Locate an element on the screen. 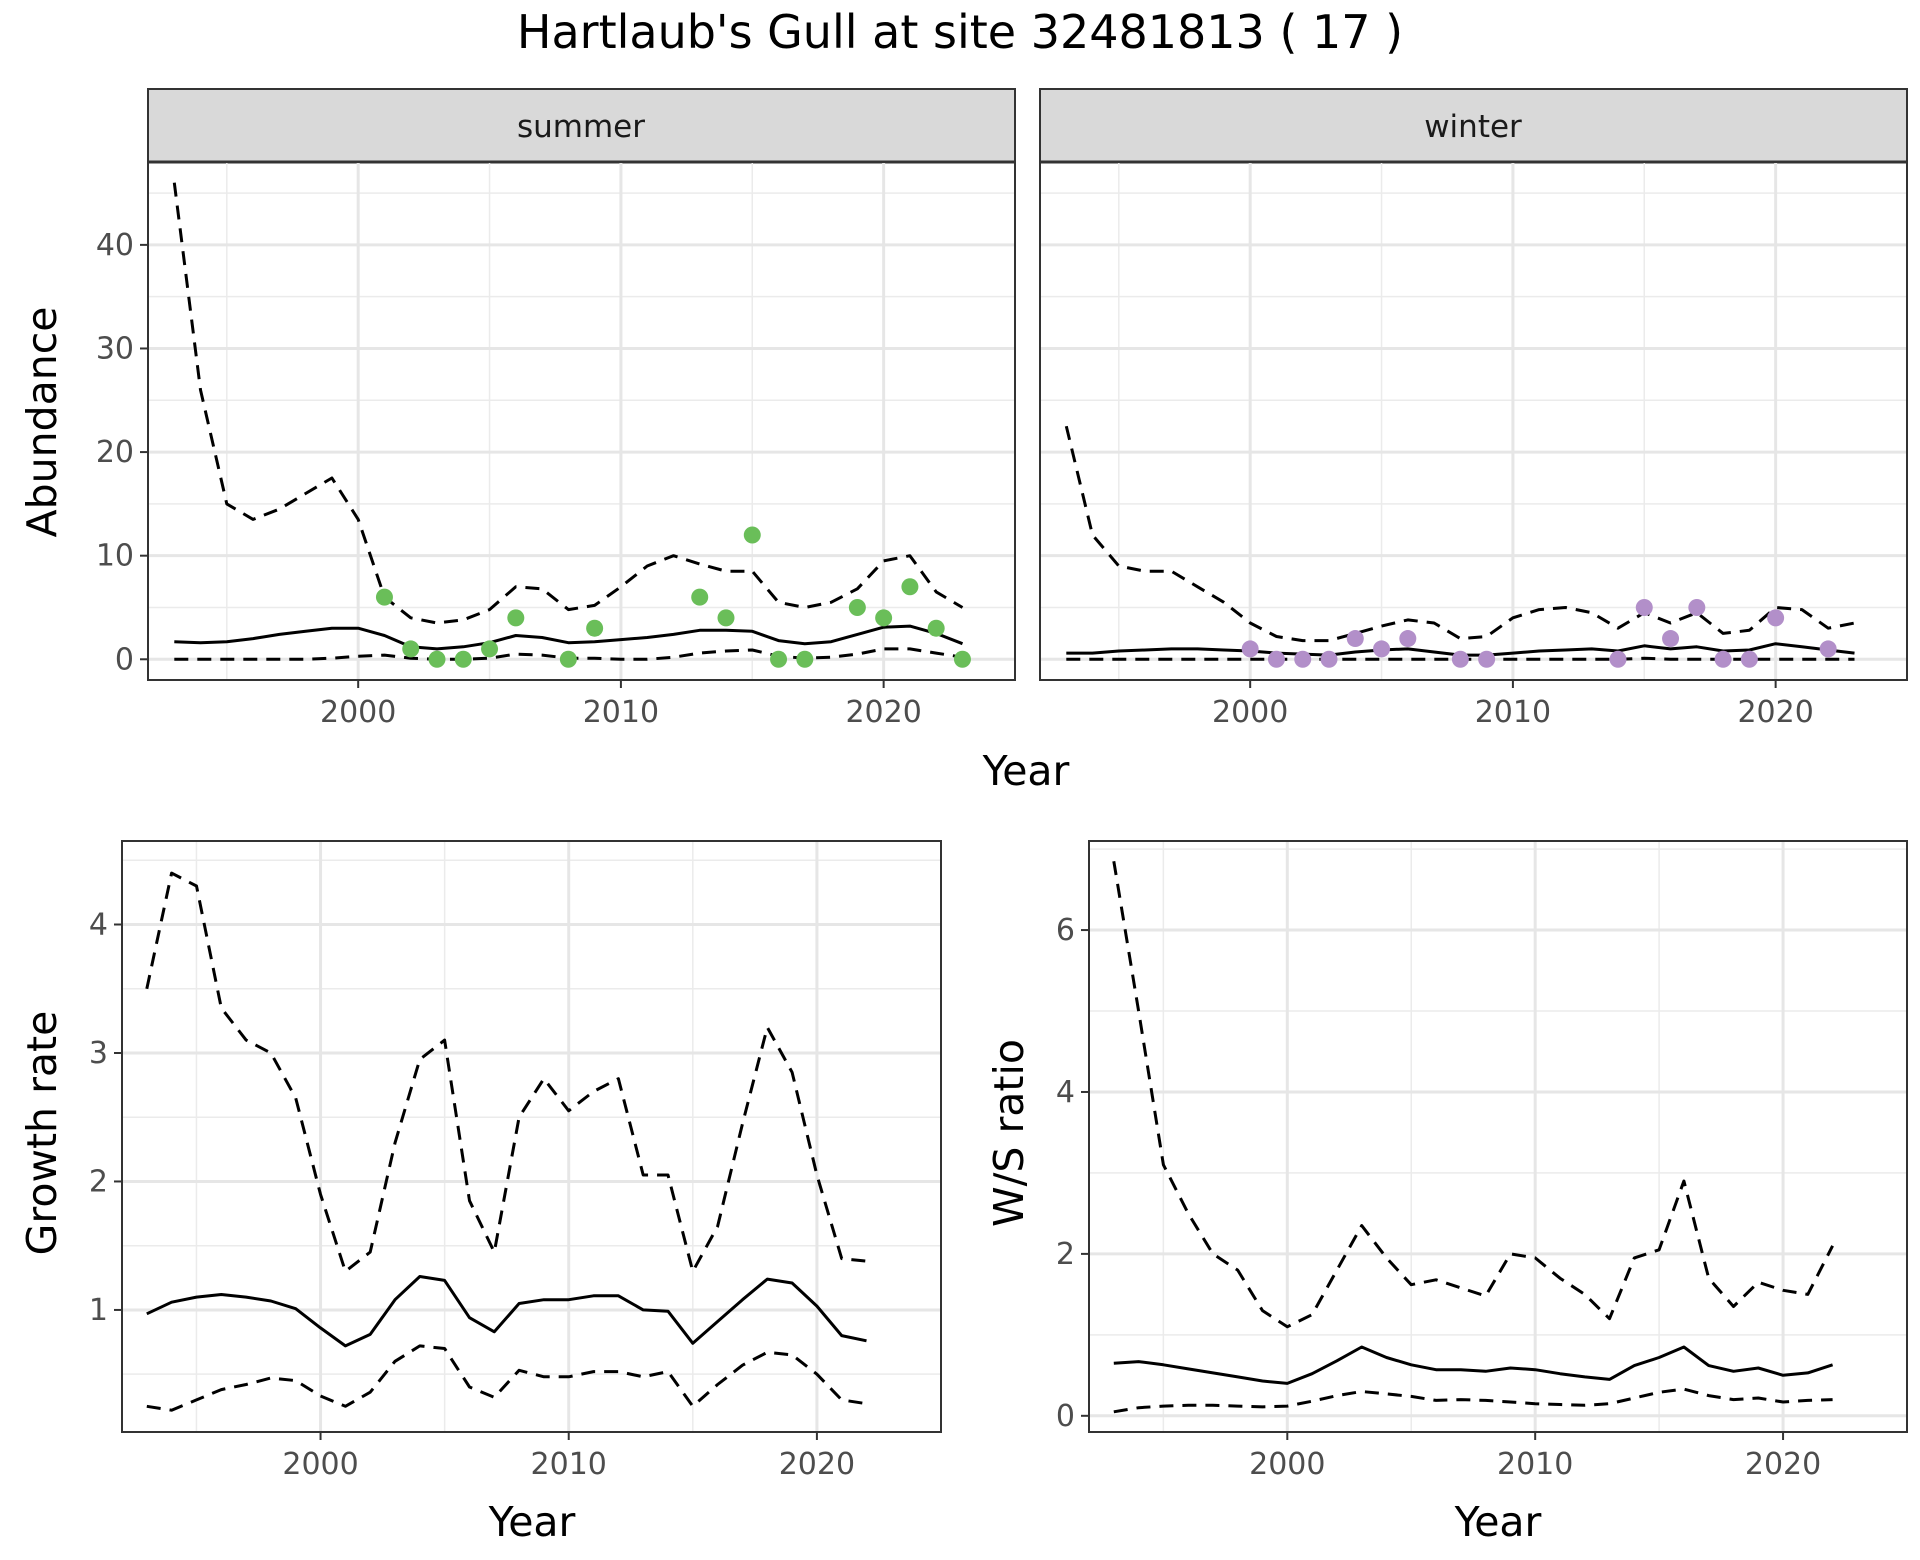 This screenshot has width=1920, height=1560. ws-y-tick-label: 6 is located at coordinates (1065, 930).